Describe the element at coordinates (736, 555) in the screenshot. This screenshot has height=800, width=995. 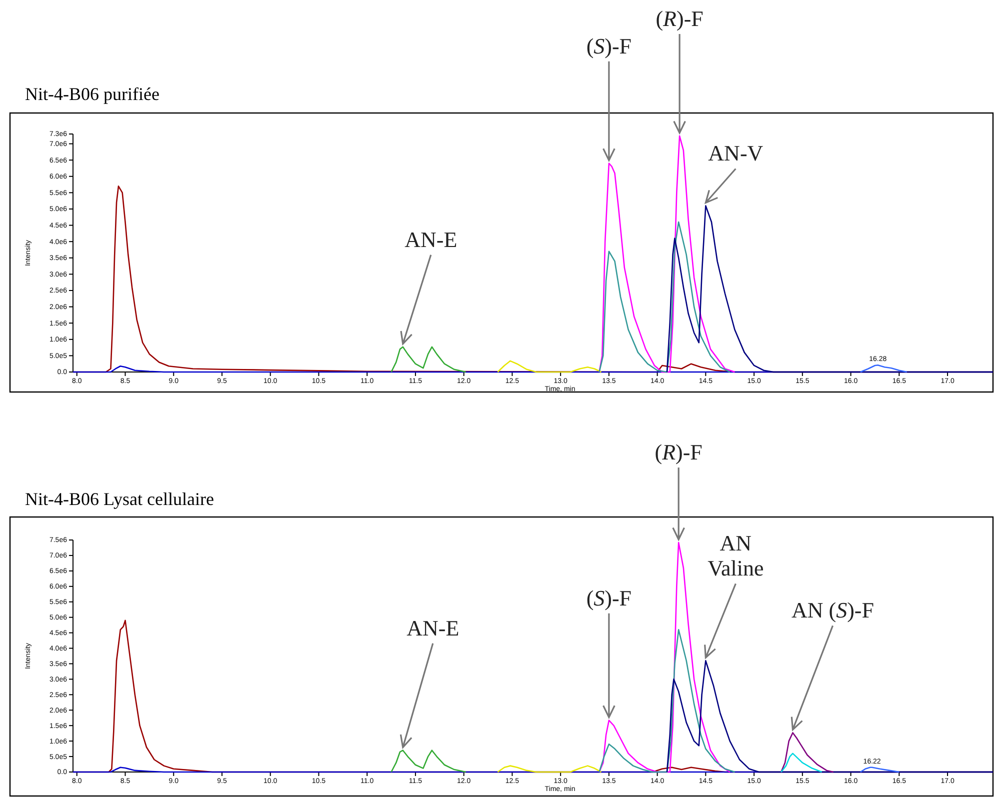
I see `annotation: AN Valine` at that location.